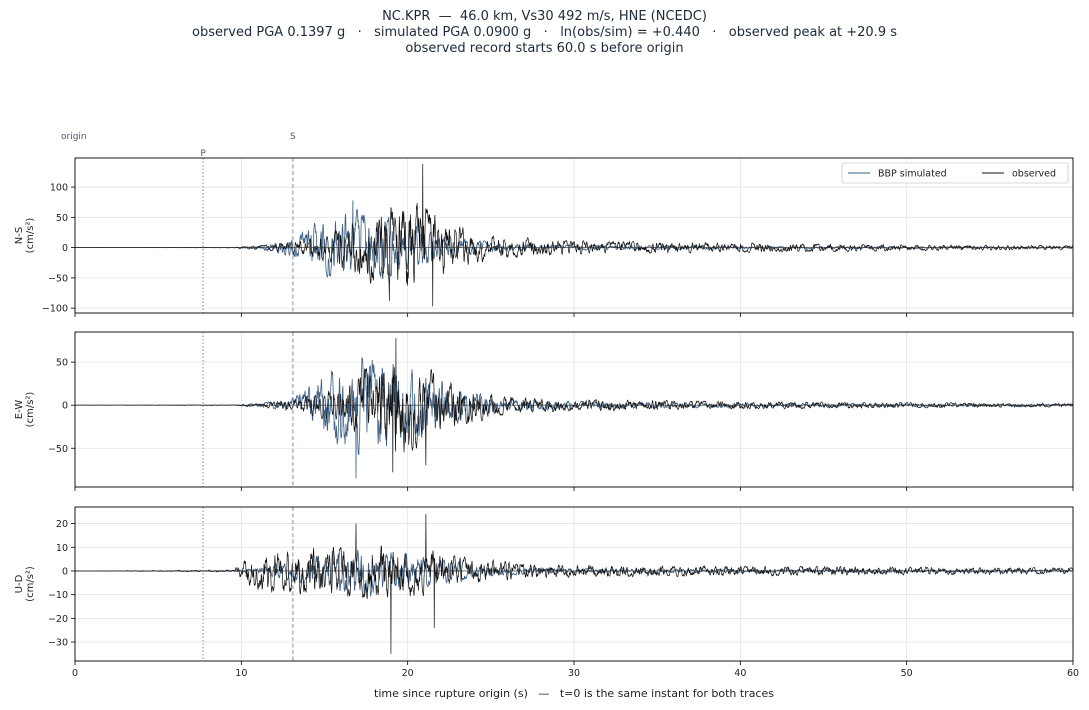 The height and width of the screenshot is (710, 1089). What do you see at coordinates (955, 173) in the screenshot?
I see `legend-box` at bounding box center [955, 173].